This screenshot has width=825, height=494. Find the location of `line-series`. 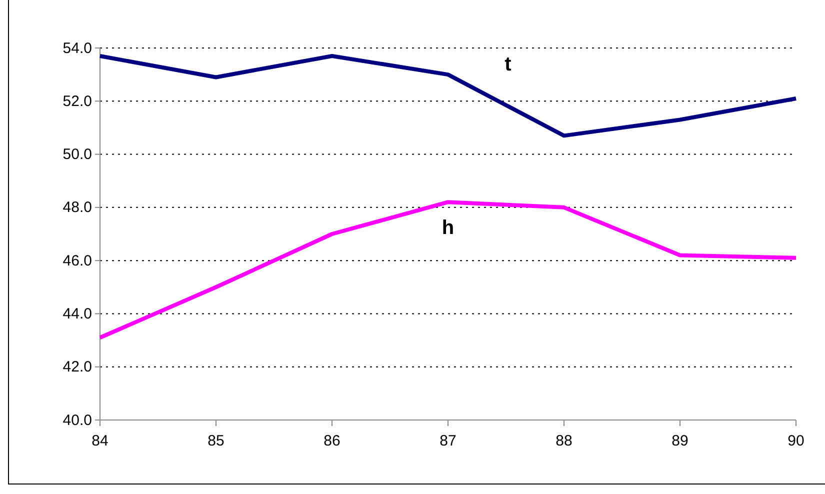

line-series is located at coordinates (448, 96).